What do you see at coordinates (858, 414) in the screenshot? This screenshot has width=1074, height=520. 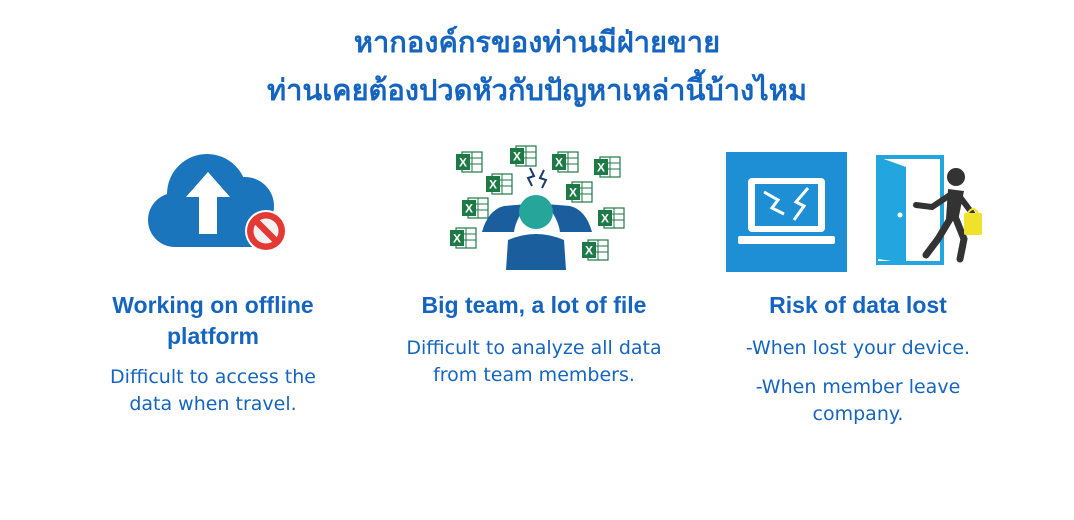 I see `risk-item-line-2: company.` at bounding box center [858, 414].